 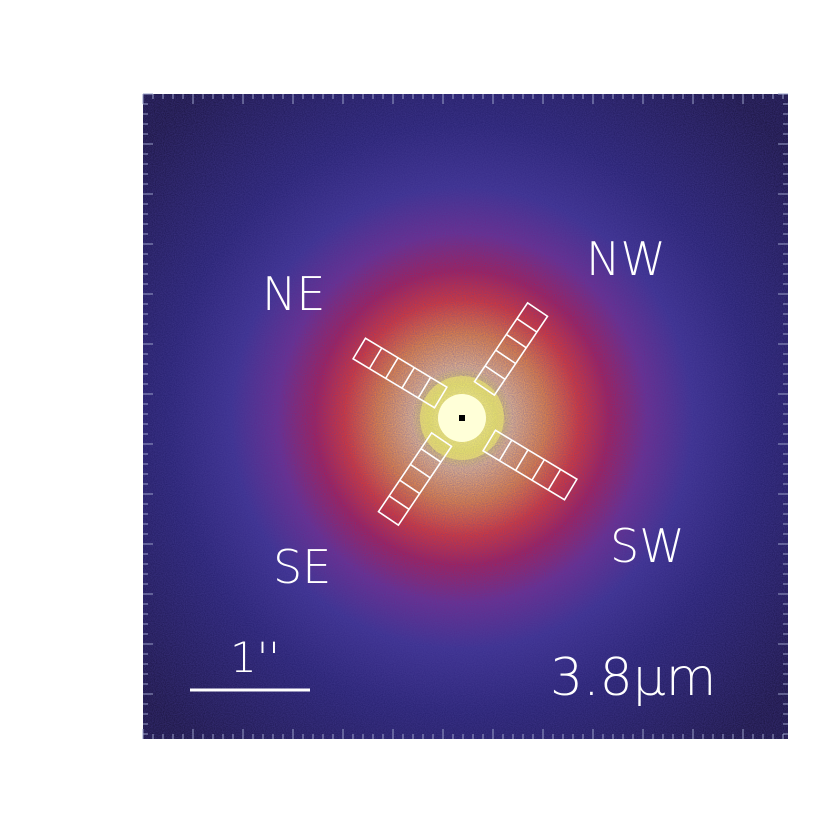 I want to click on label-ne: NE, so click(x=293, y=294).